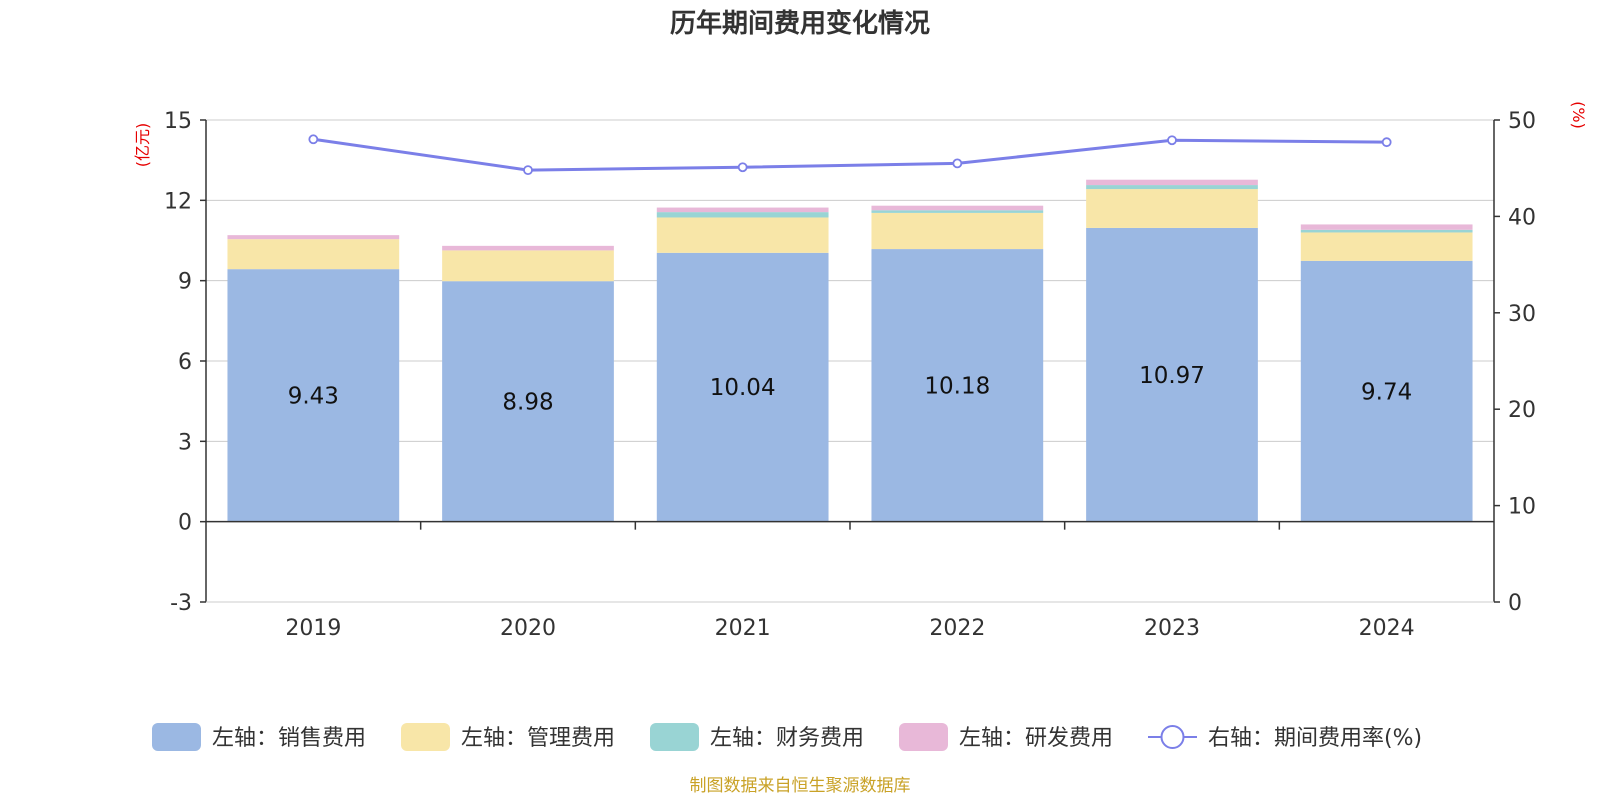 The image size is (1600, 800). What do you see at coordinates (1522, 121) in the screenshot?
I see `right-tick-label: 50` at bounding box center [1522, 121].